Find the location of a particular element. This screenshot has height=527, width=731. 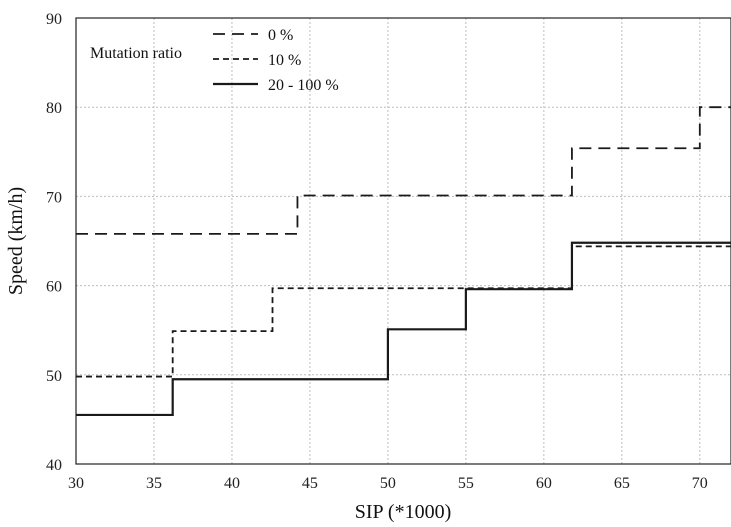

y-axis-title: Speed (km/h) is located at coordinates (16, 241).